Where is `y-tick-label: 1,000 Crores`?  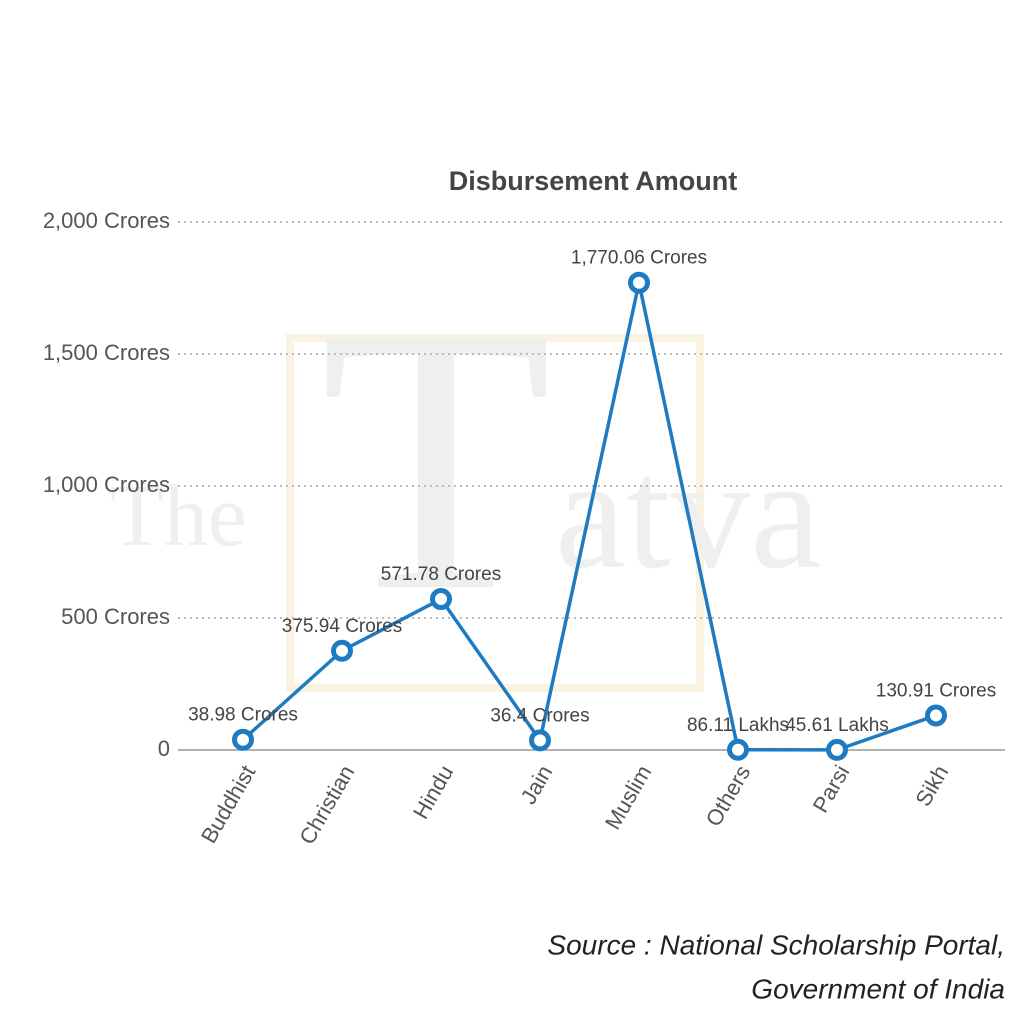 y-tick-label: 1,000 Crores is located at coordinates (106, 484).